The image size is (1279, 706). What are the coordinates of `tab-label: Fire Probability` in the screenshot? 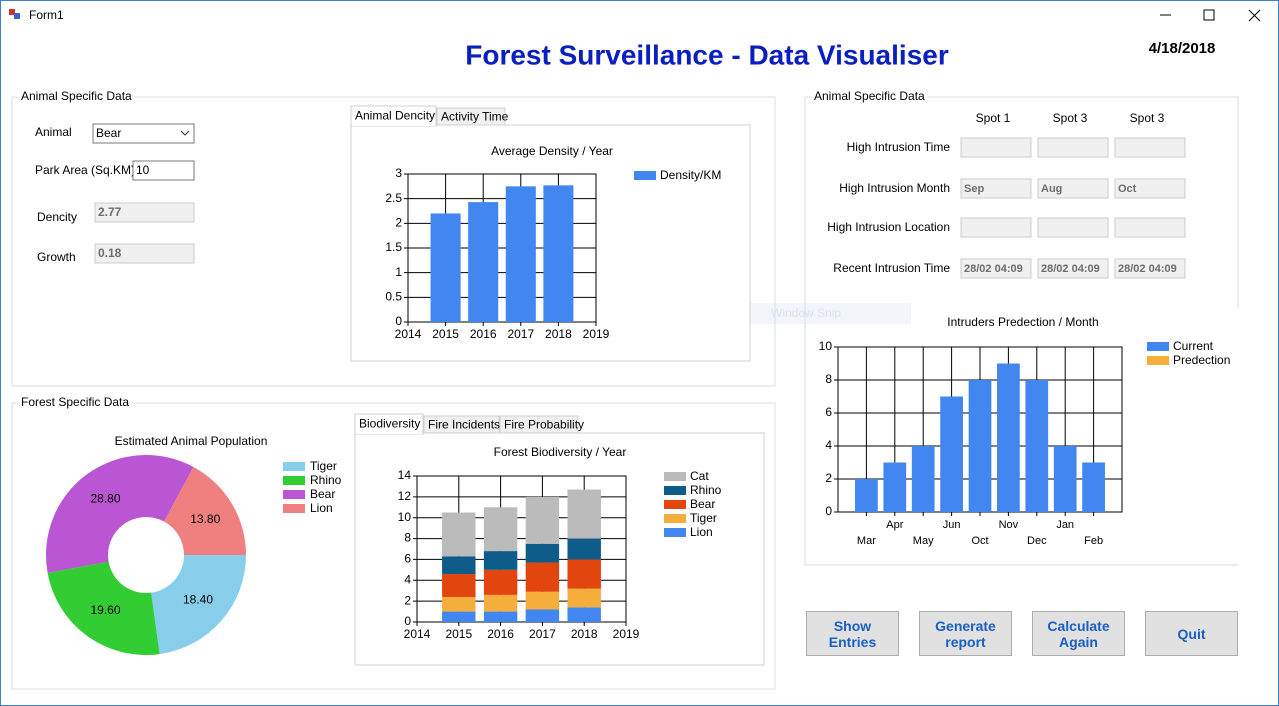 It's located at (544, 425).